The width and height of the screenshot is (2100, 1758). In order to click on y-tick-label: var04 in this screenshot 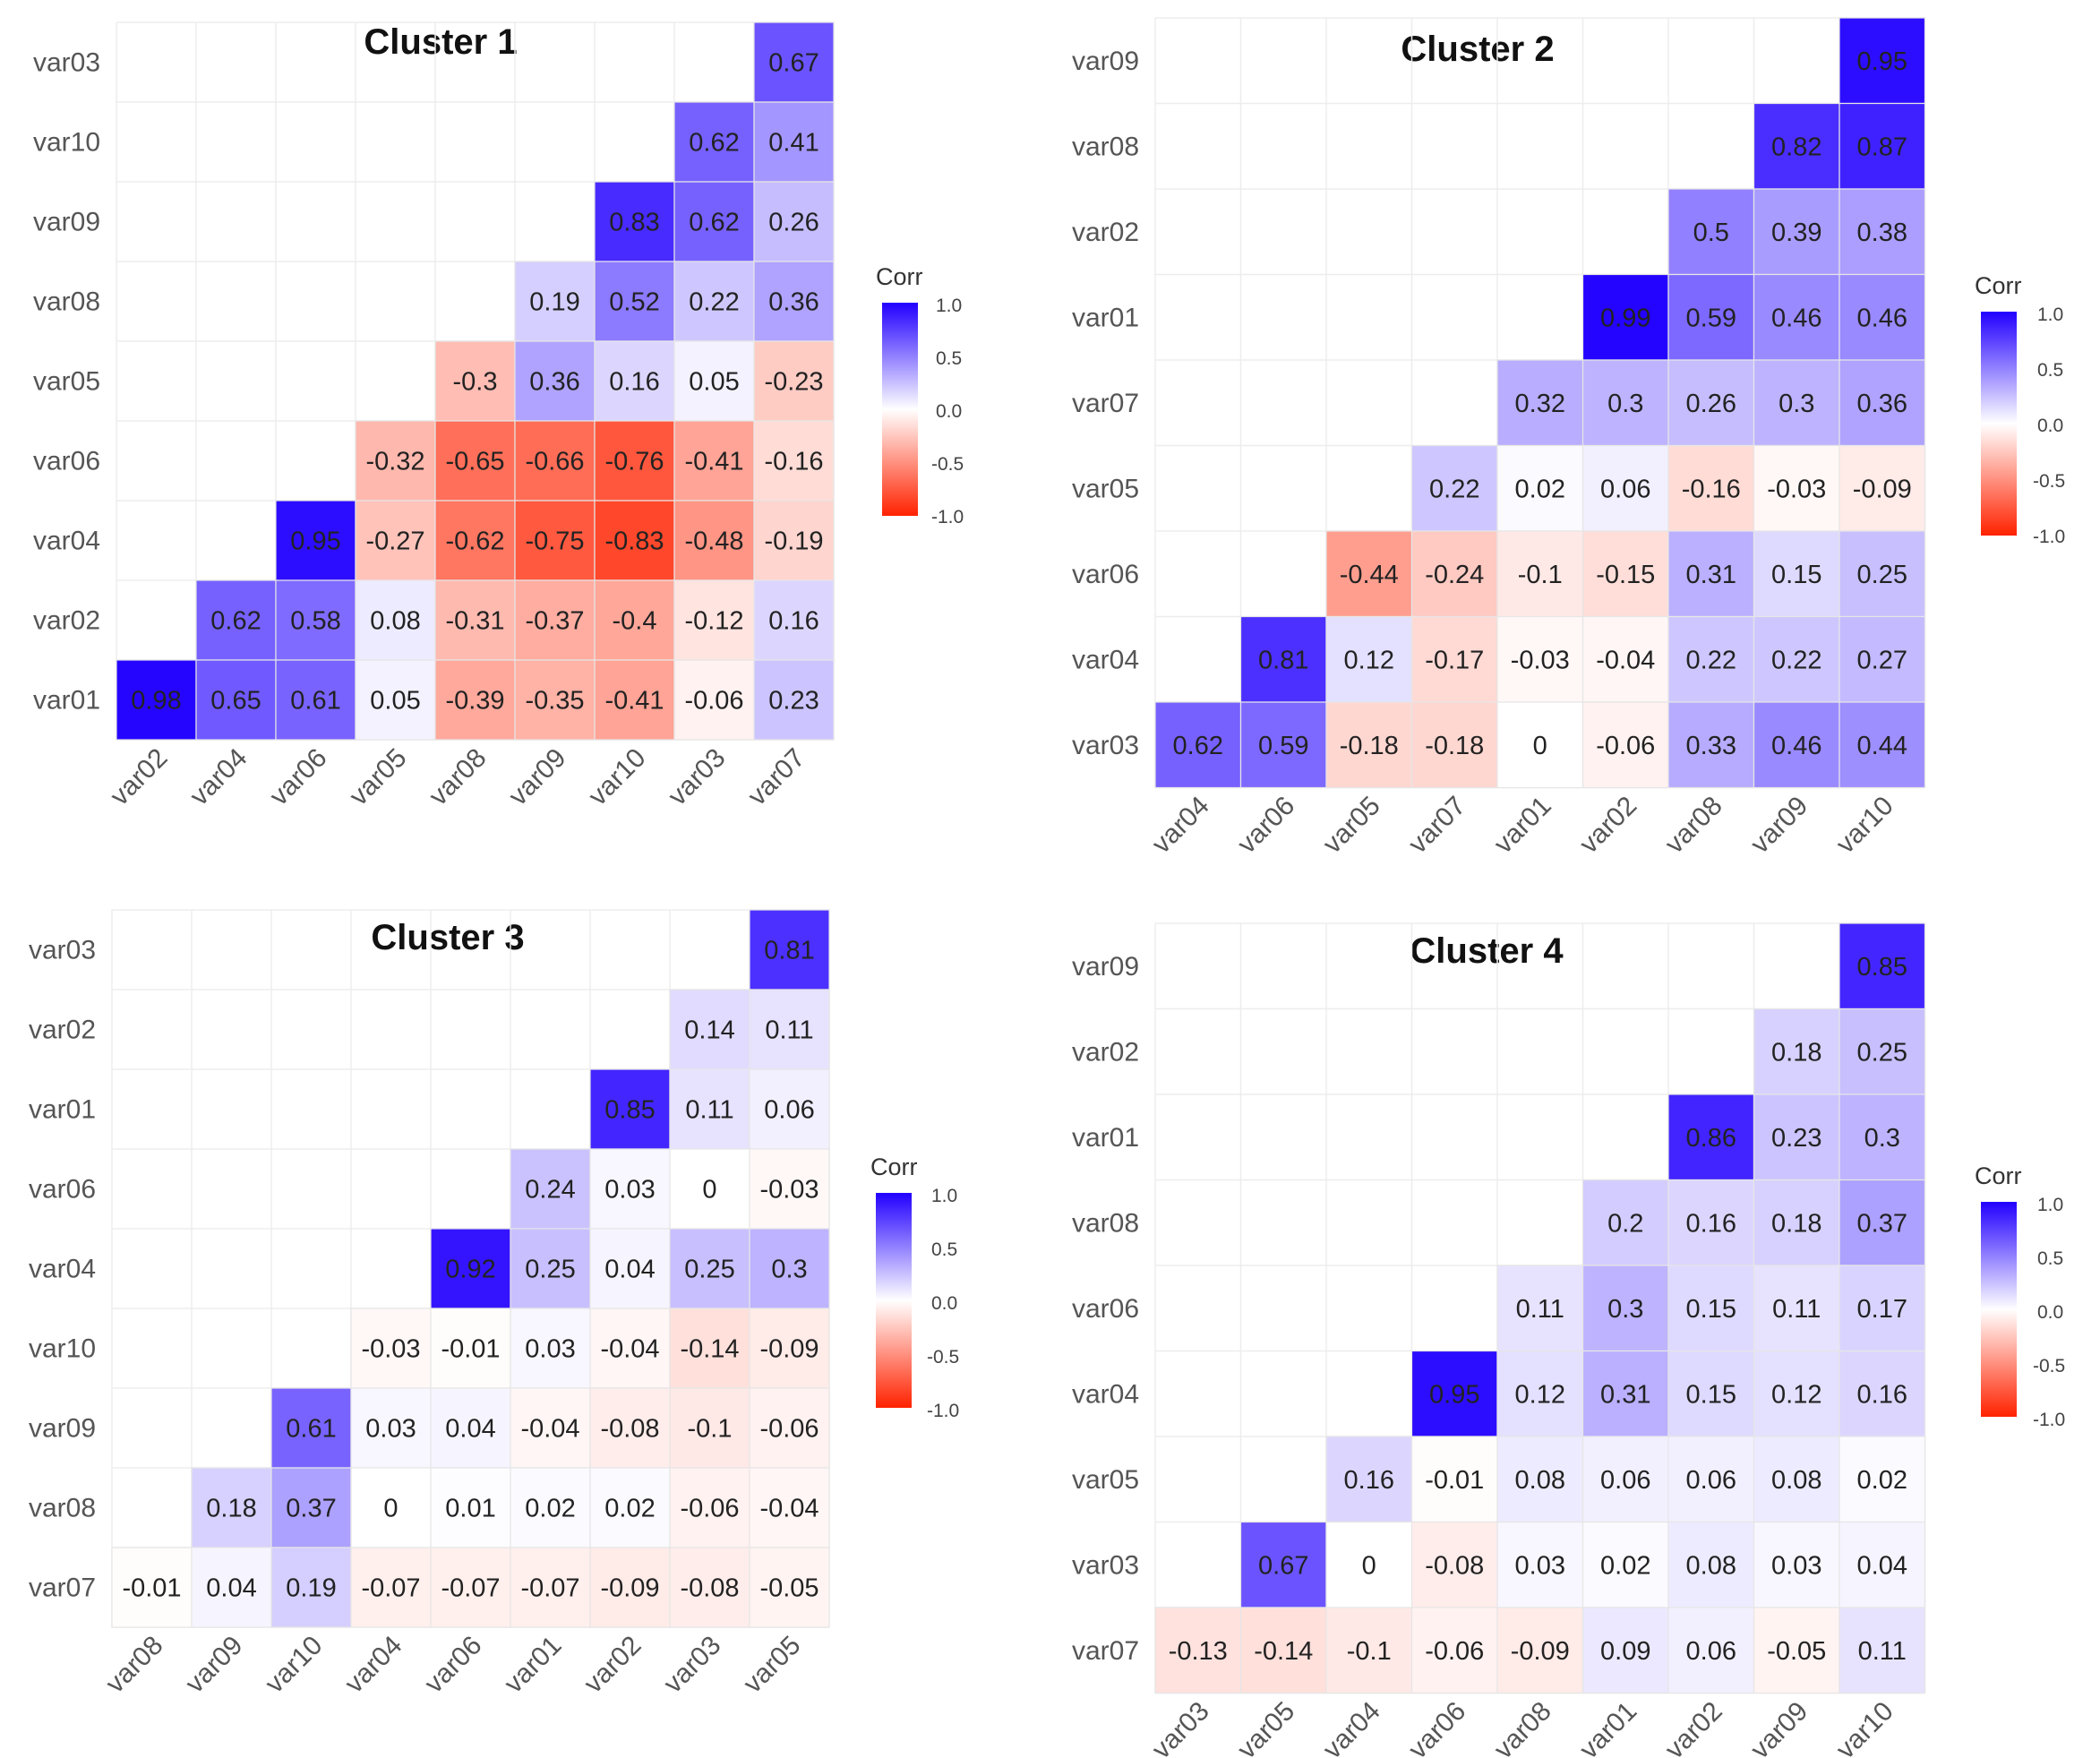, I will do `click(1106, 659)`.